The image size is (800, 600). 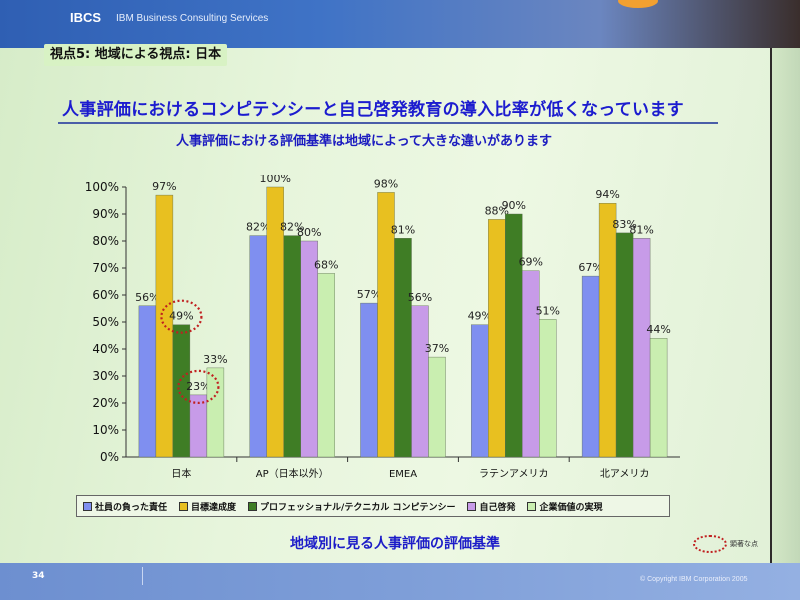 What do you see at coordinates (403, 474) in the screenshot?
I see `x-tick-label: EMEA` at bounding box center [403, 474].